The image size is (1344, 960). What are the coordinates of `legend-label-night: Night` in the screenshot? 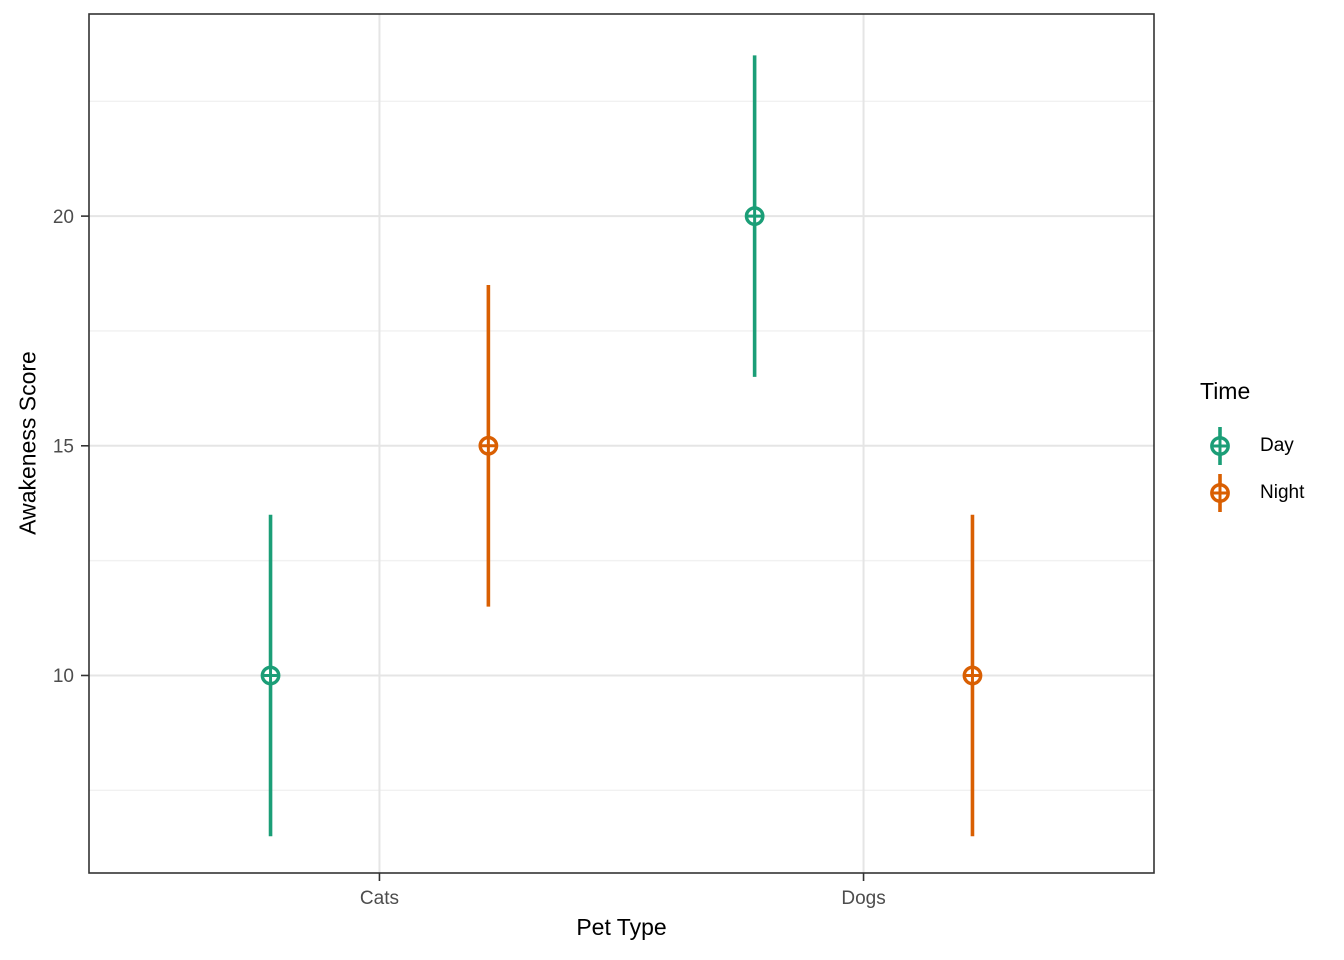 It's located at (1282, 492).